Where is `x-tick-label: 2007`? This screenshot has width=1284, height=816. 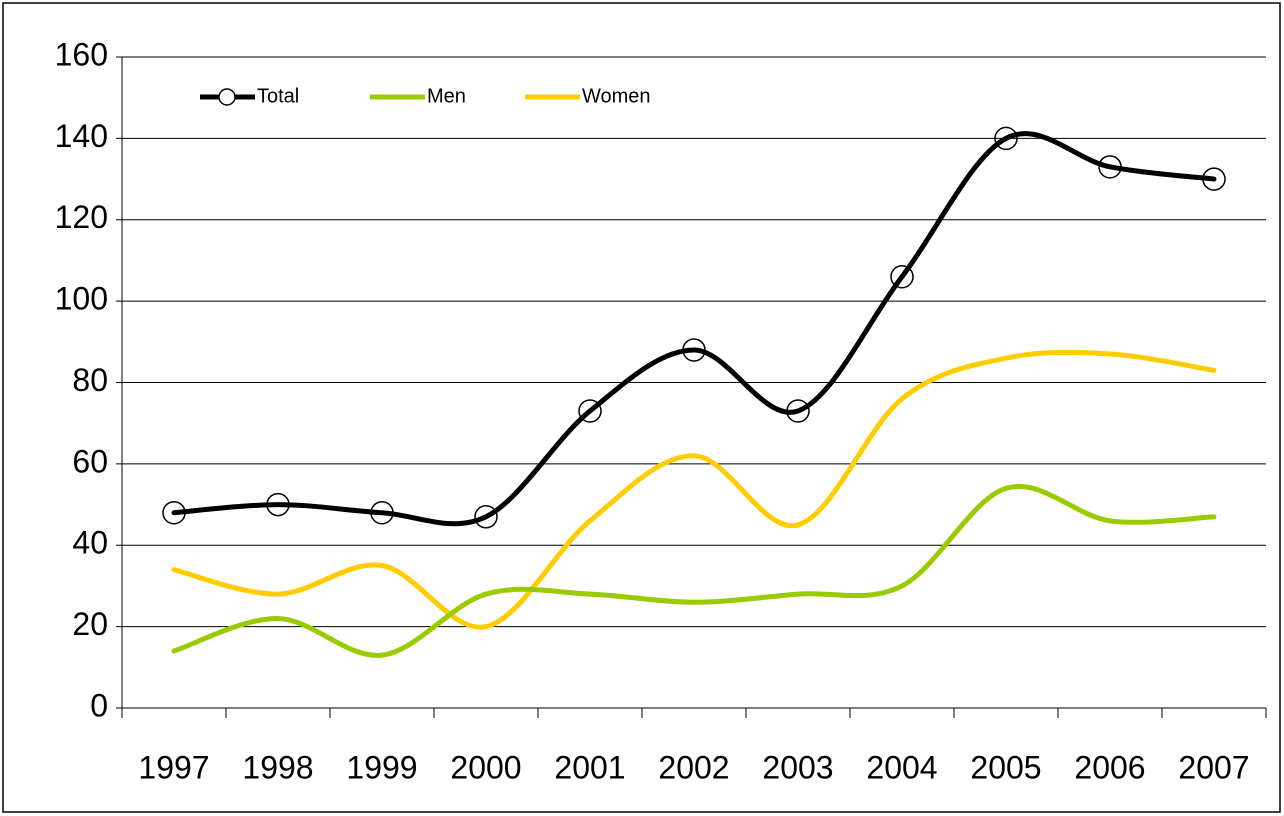 x-tick-label: 2007 is located at coordinates (1213, 767).